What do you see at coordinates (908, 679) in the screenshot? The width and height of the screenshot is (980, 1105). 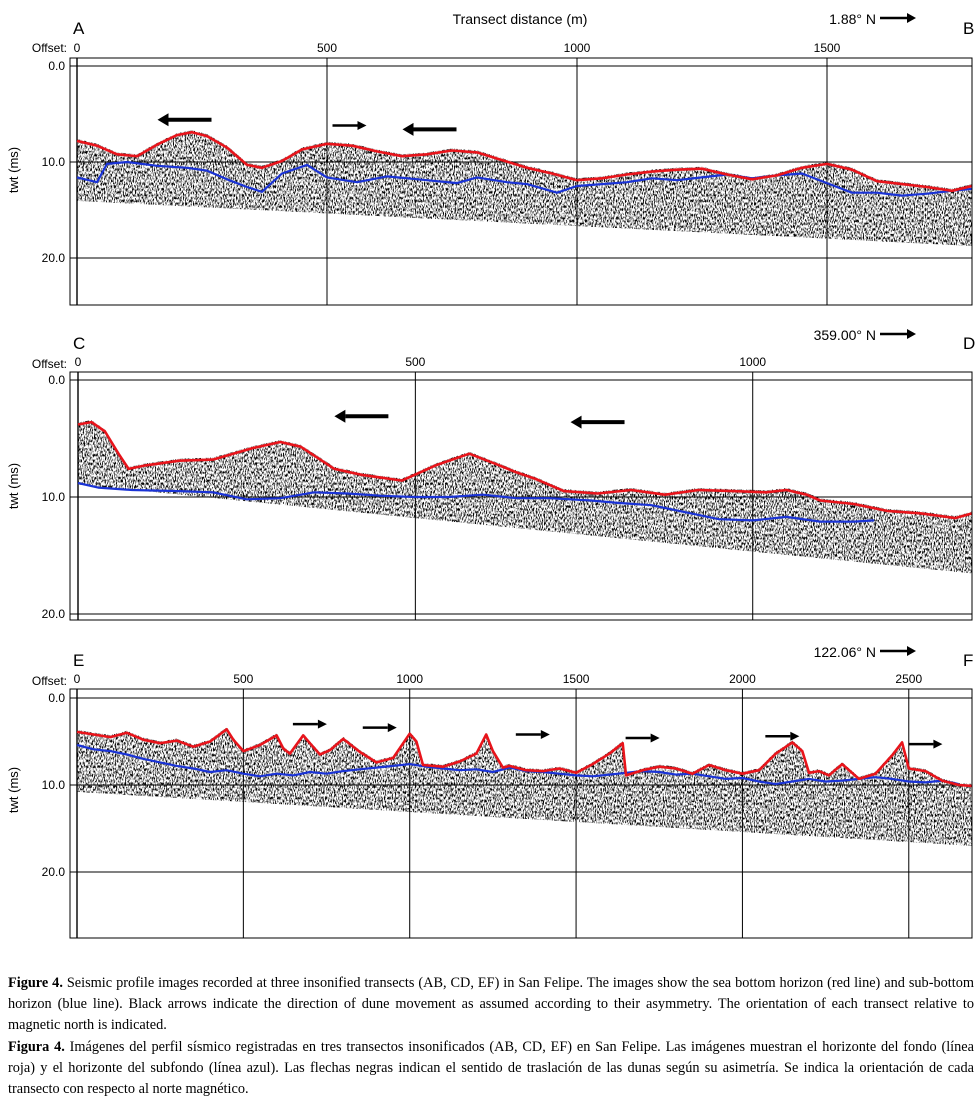 I see `x-tick-label: 2500` at bounding box center [908, 679].